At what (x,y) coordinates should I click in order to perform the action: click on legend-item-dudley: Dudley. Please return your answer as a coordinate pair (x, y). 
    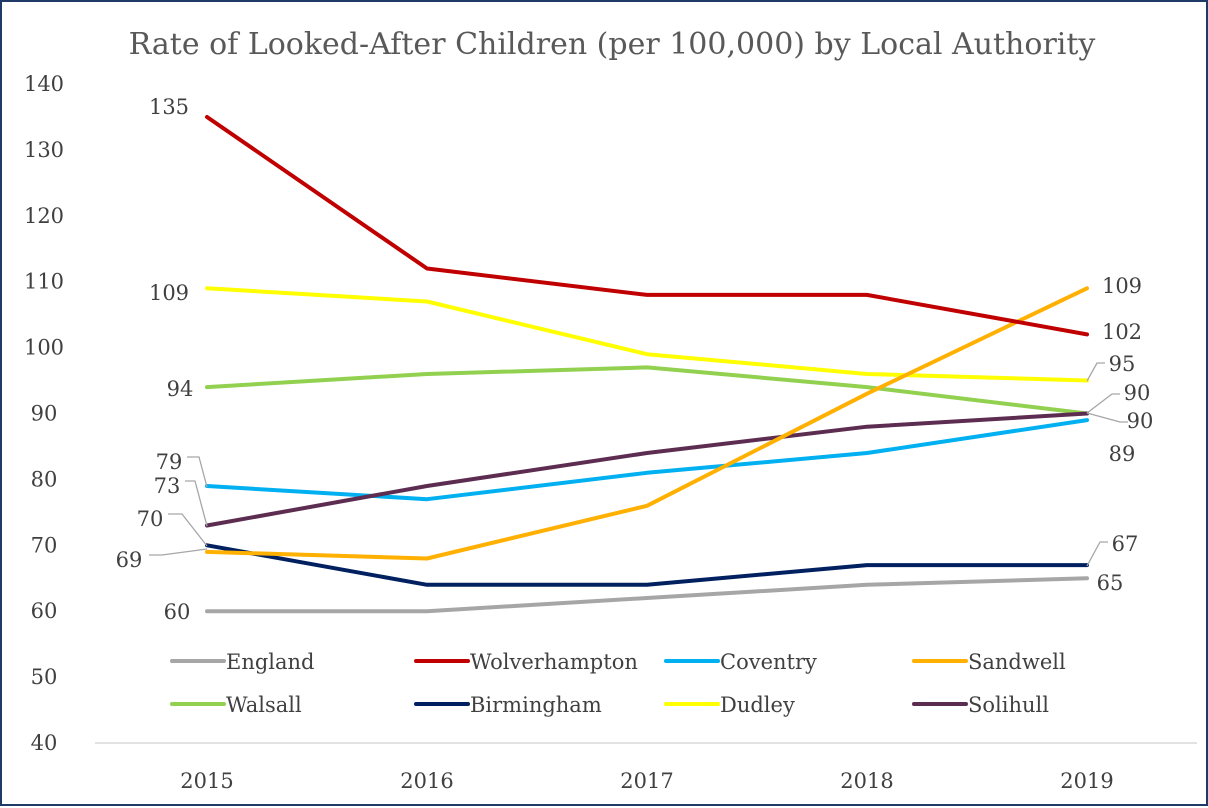
    Looking at the image, I should click on (729, 705).